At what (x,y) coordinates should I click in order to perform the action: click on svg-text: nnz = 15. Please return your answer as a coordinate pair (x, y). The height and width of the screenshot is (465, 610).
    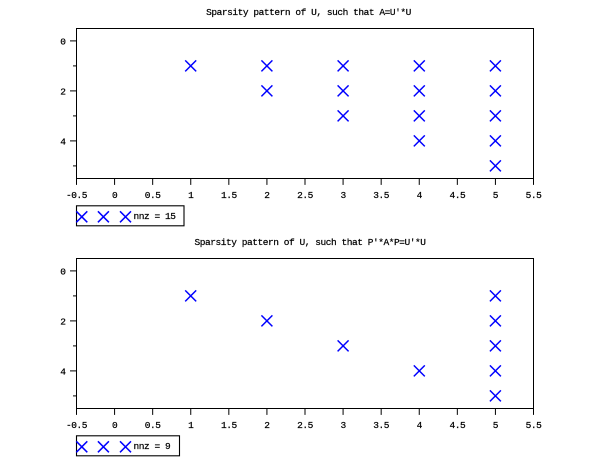
    Looking at the image, I should click on (155, 216).